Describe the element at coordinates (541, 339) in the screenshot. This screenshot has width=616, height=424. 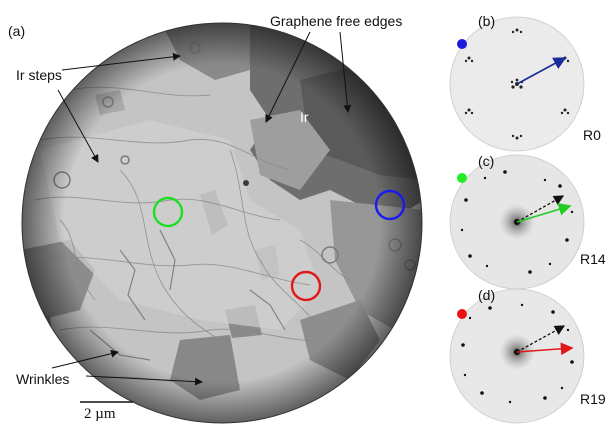
I see `r19-ref-arrow` at that location.